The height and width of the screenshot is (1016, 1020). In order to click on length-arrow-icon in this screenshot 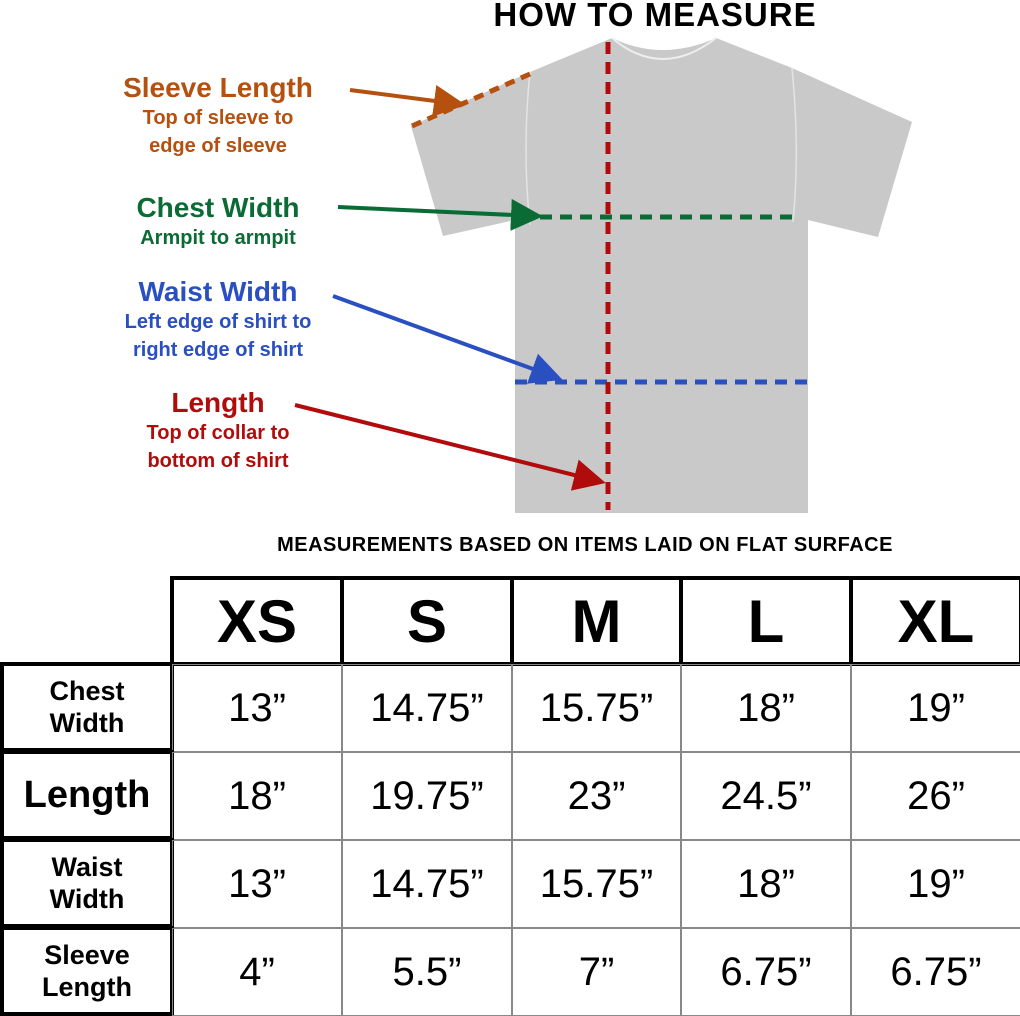, I will do `click(450, 447)`.